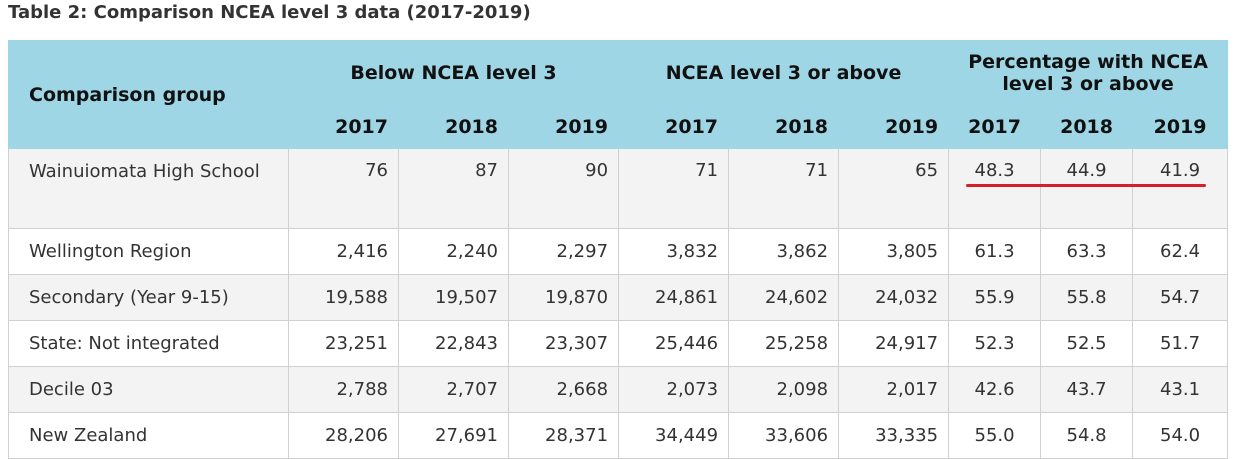 The width and height of the screenshot is (1234, 459). Describe the element at coordinates (148, 435) in the screenshot. I see `row-name: New Zealand` at that location.